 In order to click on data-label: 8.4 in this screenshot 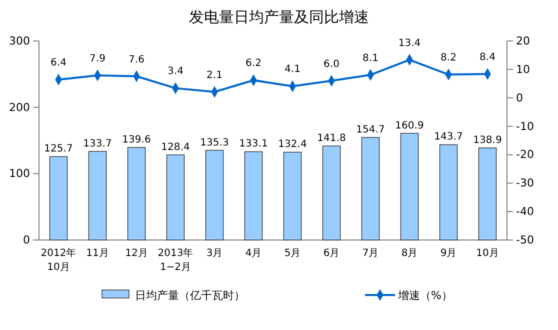, I will do `click(488, 57)`.